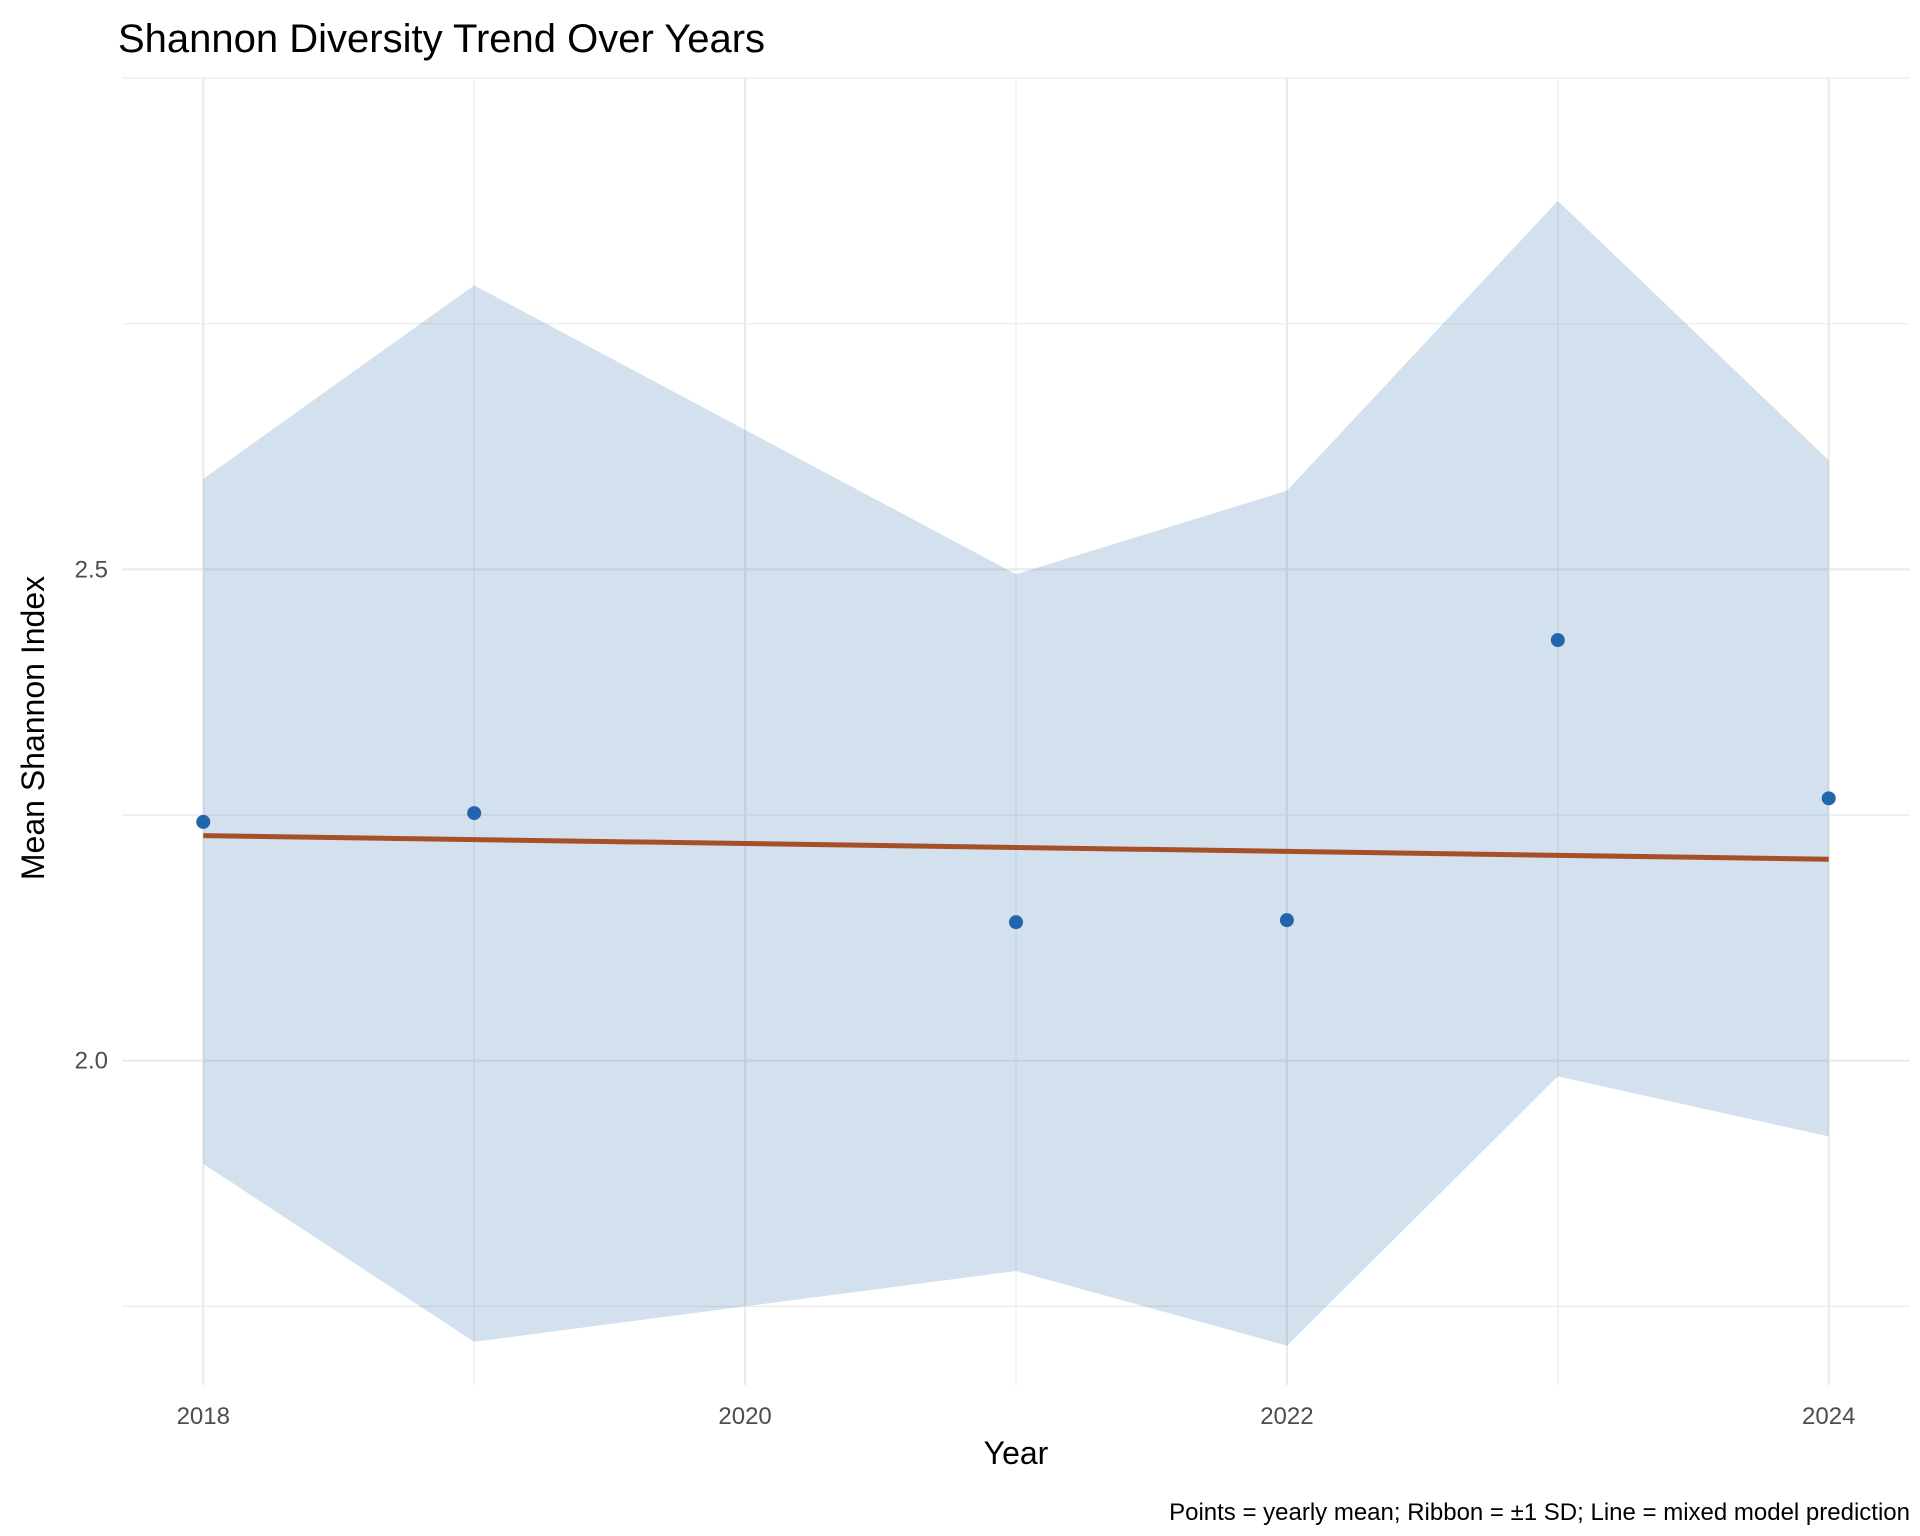 The width and height of the screenshot is (1920, 1536). Describe the element at coordinates (91, 1061) in the screenshot. I see `y-tick-label: 2.0` at that location.